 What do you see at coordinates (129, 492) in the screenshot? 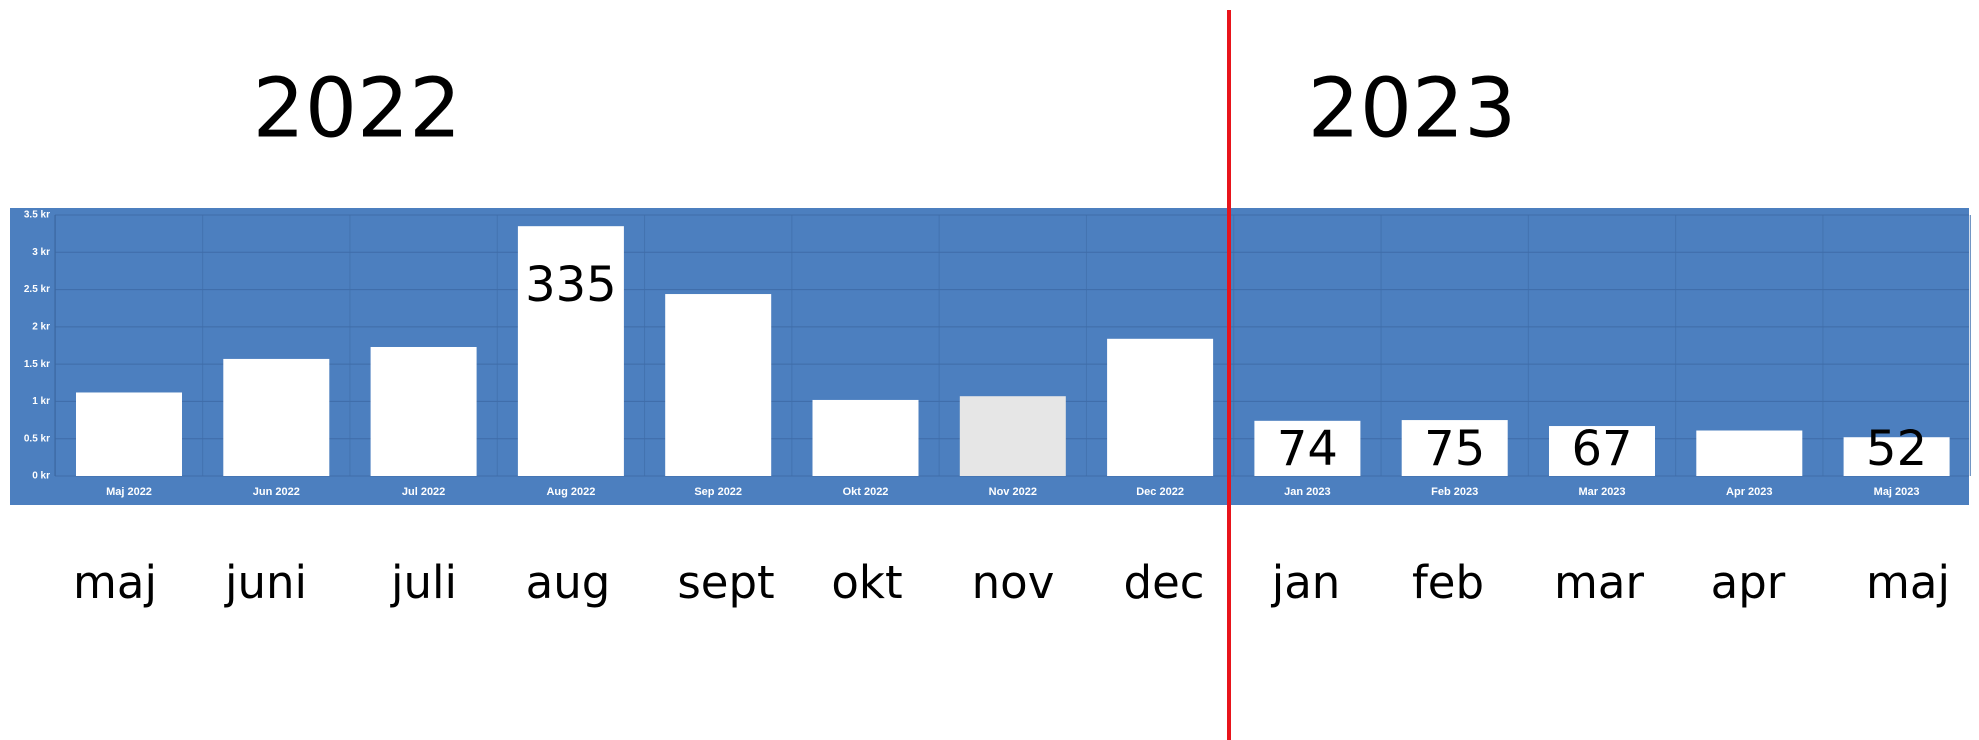
I see `x-tick-label: Maj 2022` at bounding box center [129, 492].